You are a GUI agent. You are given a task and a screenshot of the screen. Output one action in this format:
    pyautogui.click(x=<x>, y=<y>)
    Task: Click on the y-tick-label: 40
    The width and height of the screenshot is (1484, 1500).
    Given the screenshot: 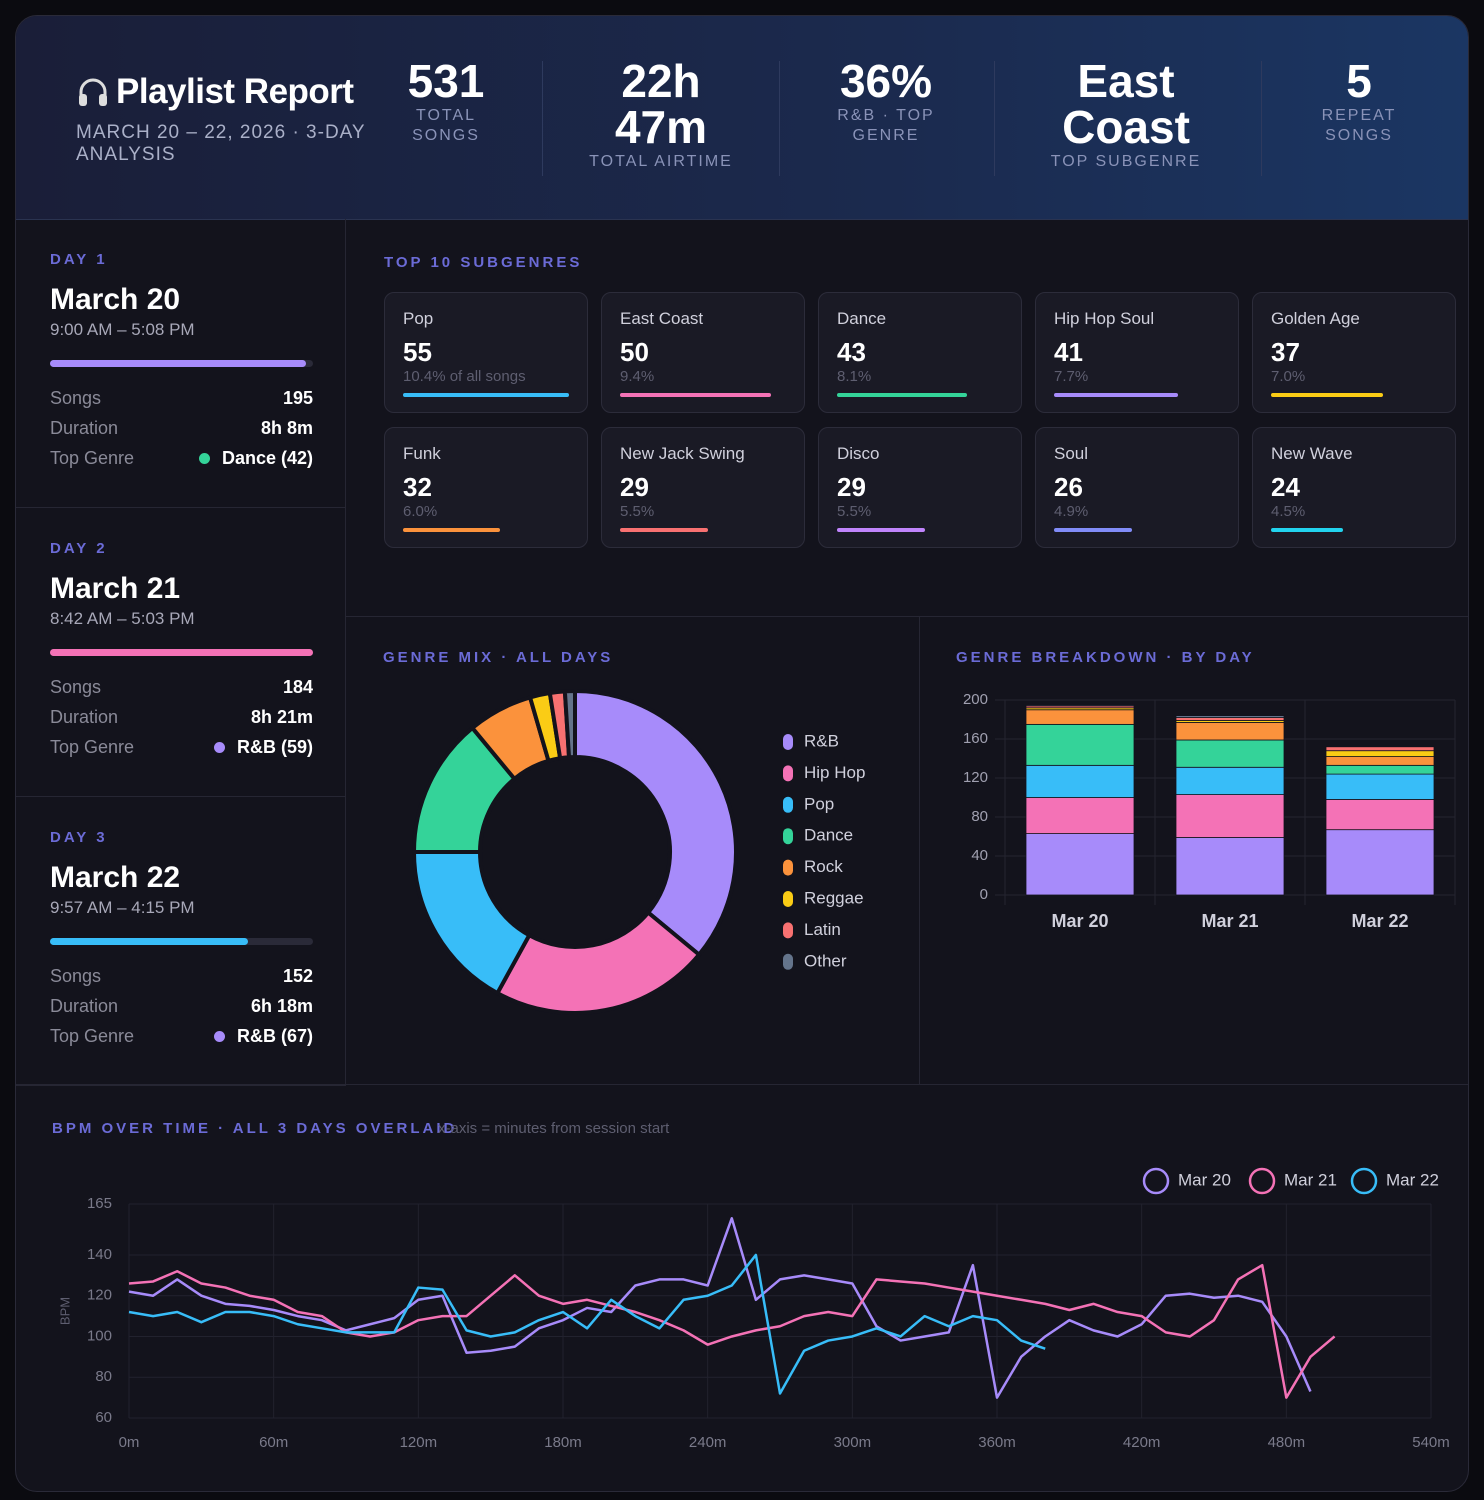 What is the action you would take?
    pyautogui.click(x=979, y=855)
    